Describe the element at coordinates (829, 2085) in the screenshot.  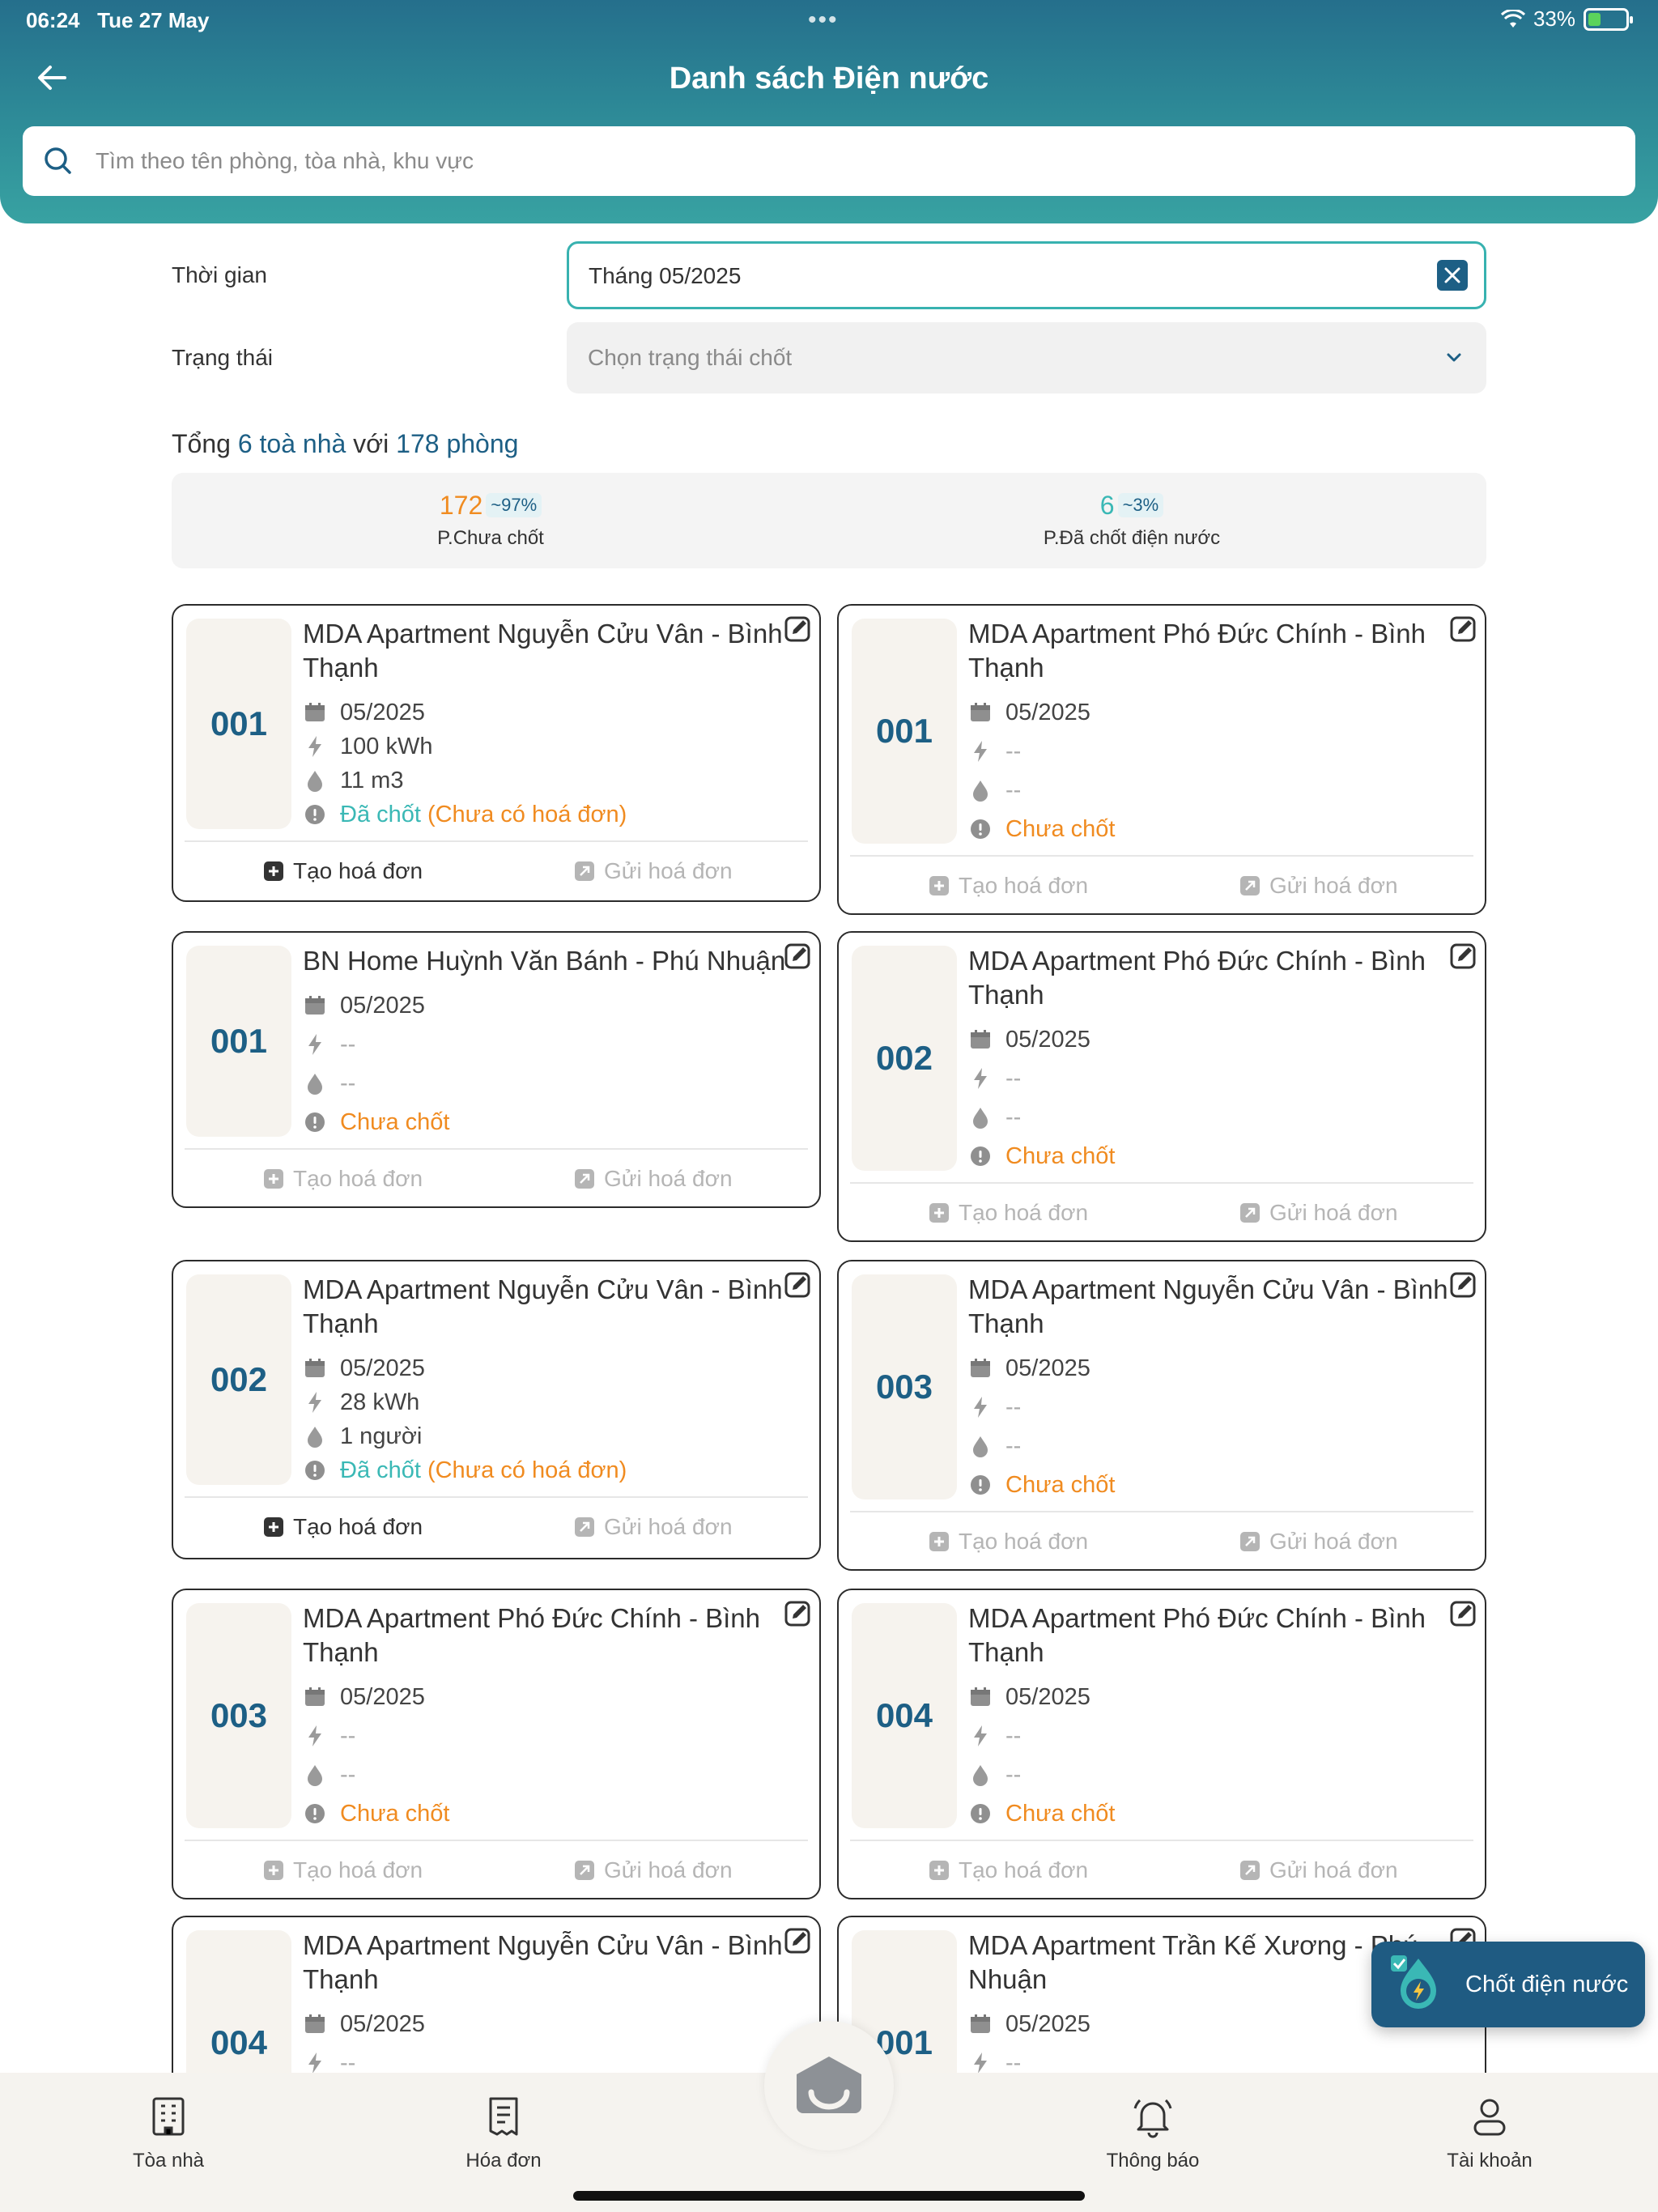
I see `nav-home-center` at that location.